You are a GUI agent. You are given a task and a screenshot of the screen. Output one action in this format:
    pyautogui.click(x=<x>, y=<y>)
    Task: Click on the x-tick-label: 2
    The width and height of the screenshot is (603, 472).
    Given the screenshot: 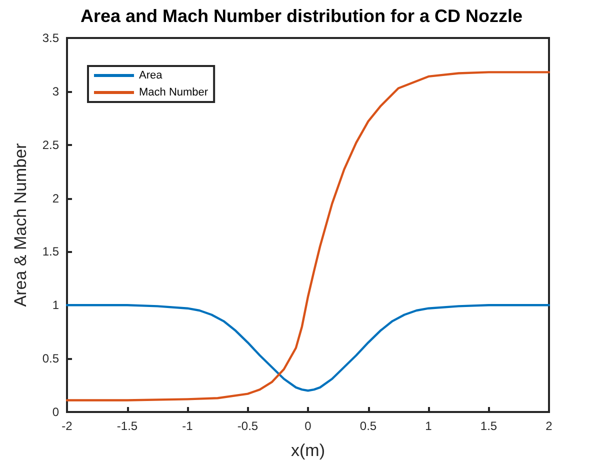 What is the action you would take?
    pyautogui.click(x=549, y=426)
    